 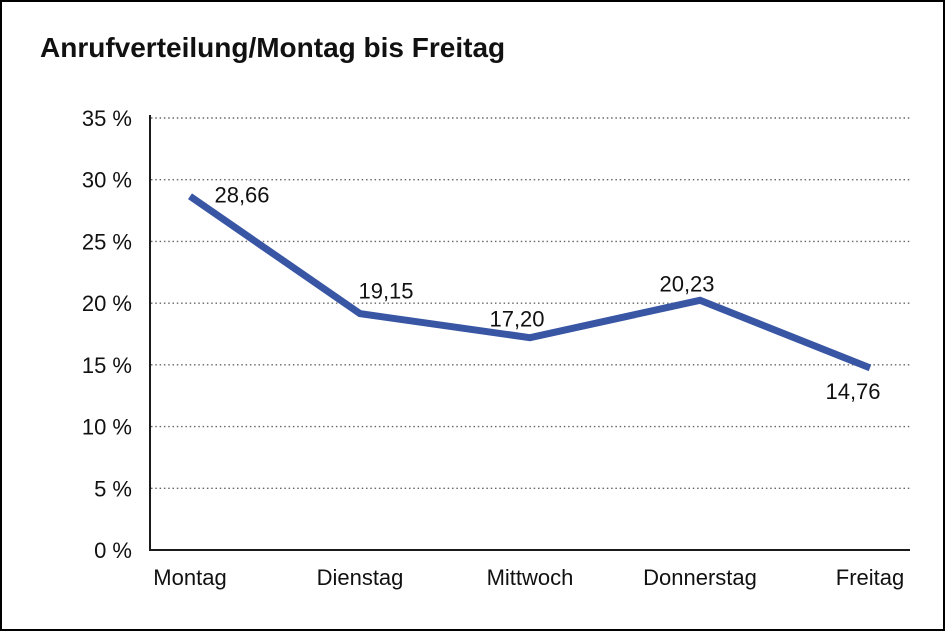 What do you see at coordinates (113, 550) in the screenshot?
I see `y-tick-label: 0 %` at bounding box center [113, 550].